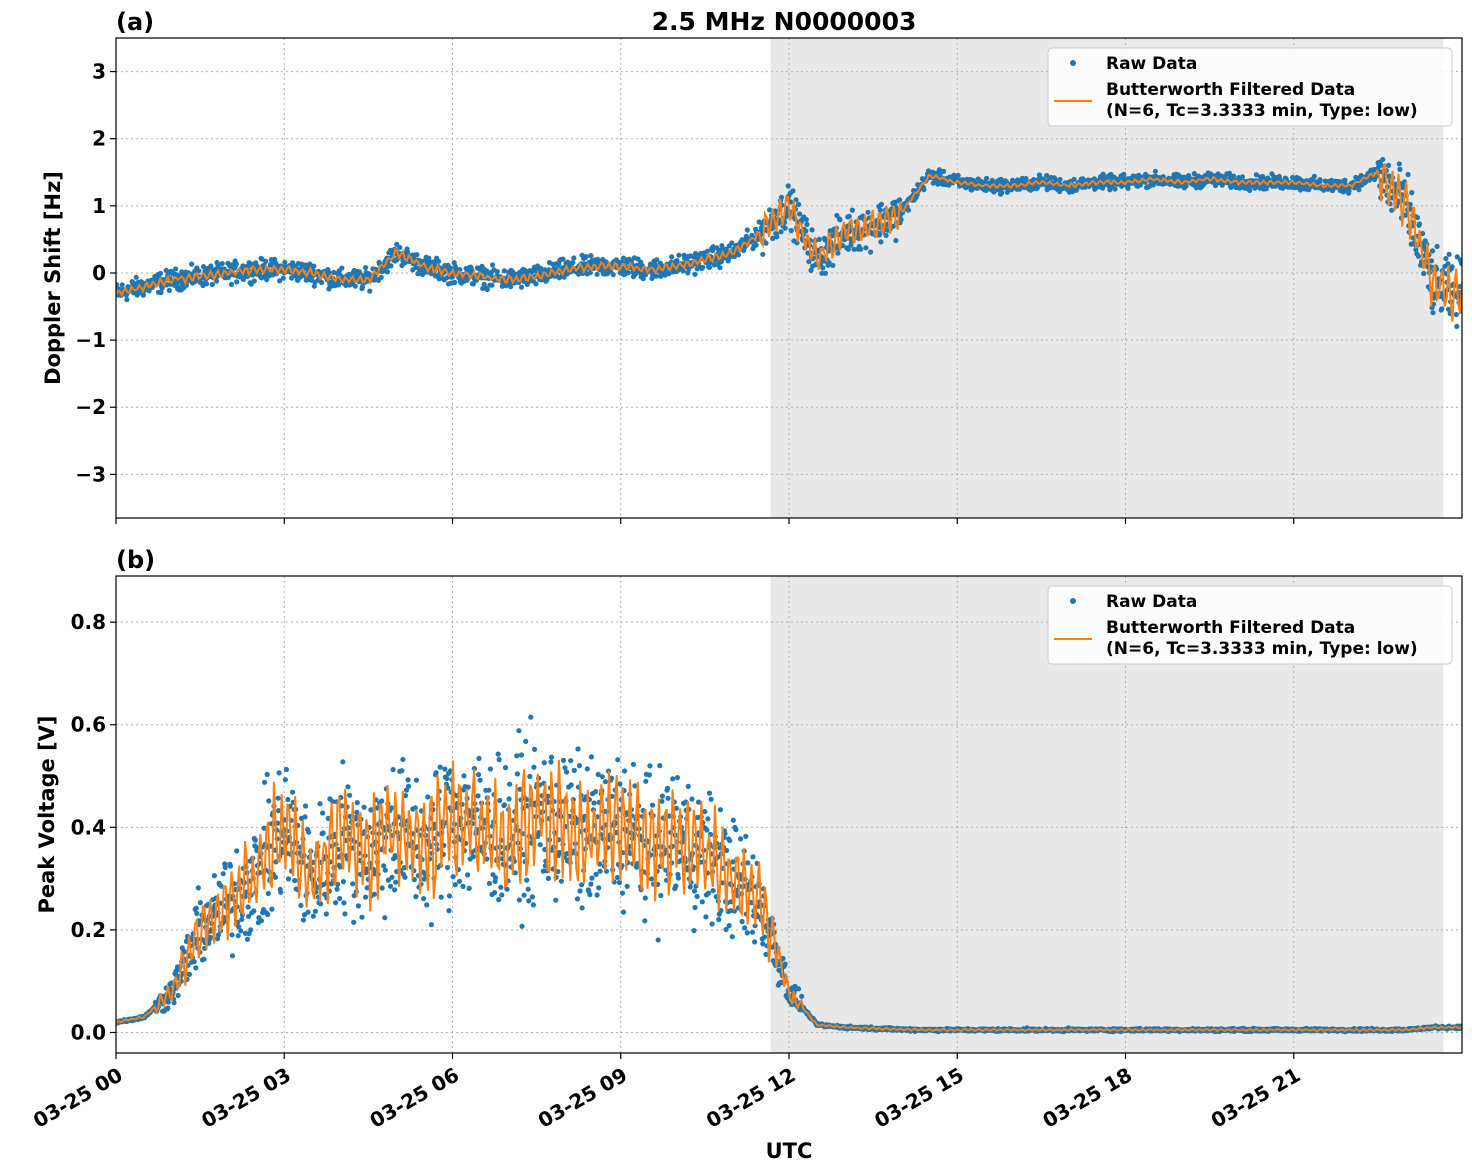 The height and width of the screenshot is (1172, 1472). What do you see at coordinates (1230, 90) in the screenshot?
I see `legend-filtered-label: Butterworth Filtered Data` at bounding box center [1230, 90].